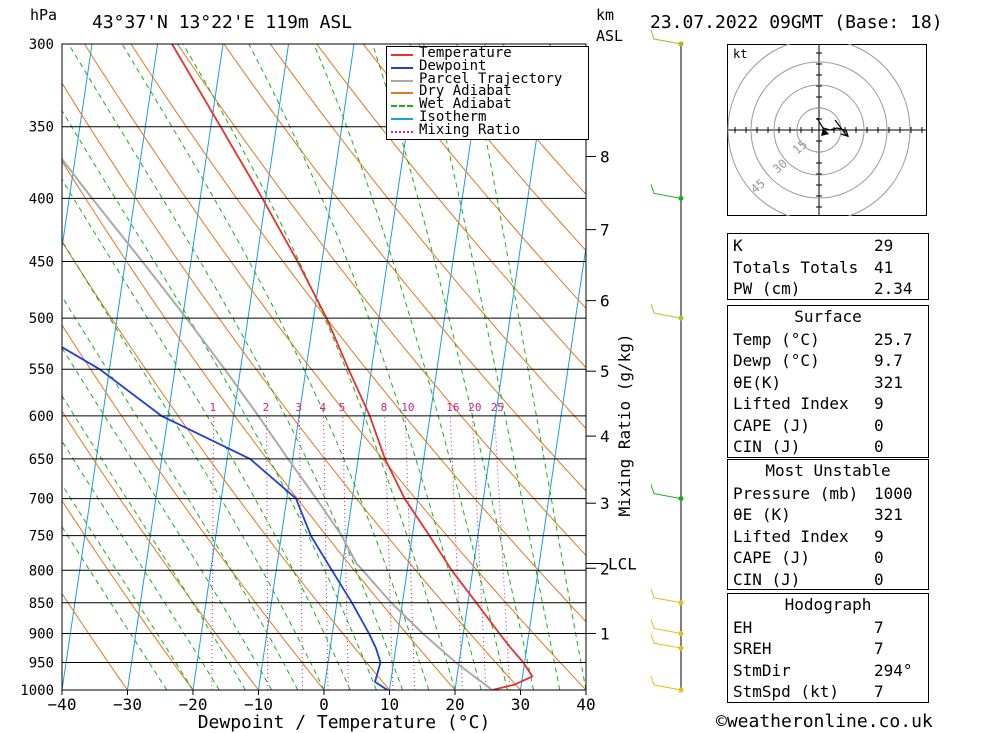  I want to click on pressure-label: 950, so click(41, 663).